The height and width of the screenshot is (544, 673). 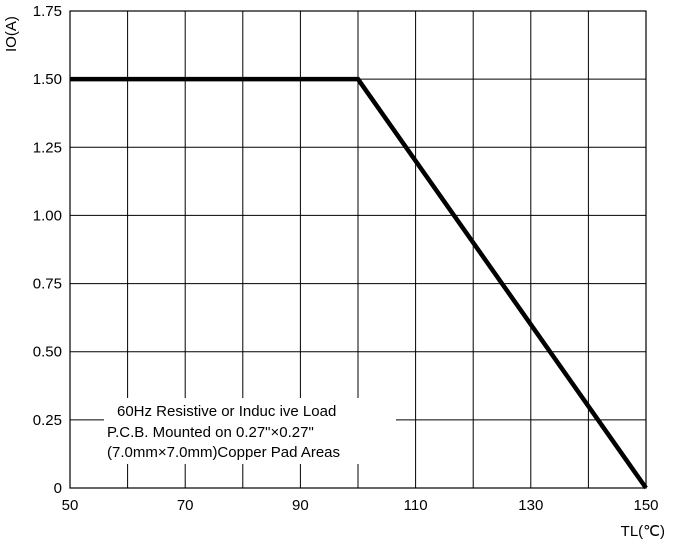 I want to click on y-tick-label: 0.75, so click(x=47, y=284).